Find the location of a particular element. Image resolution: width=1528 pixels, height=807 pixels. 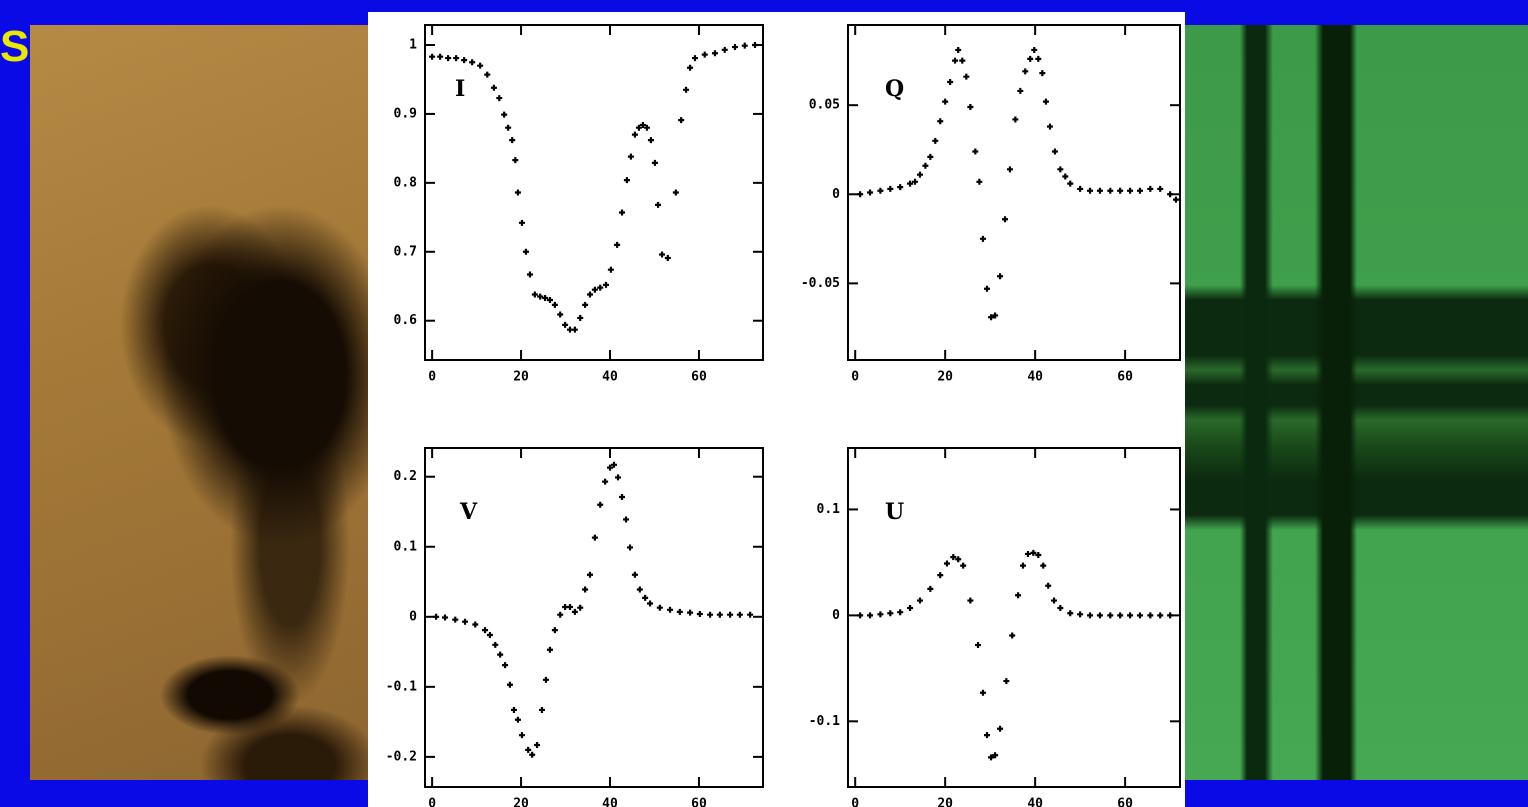

x-tick-label: 40 is located at coordinates (1035, 802).